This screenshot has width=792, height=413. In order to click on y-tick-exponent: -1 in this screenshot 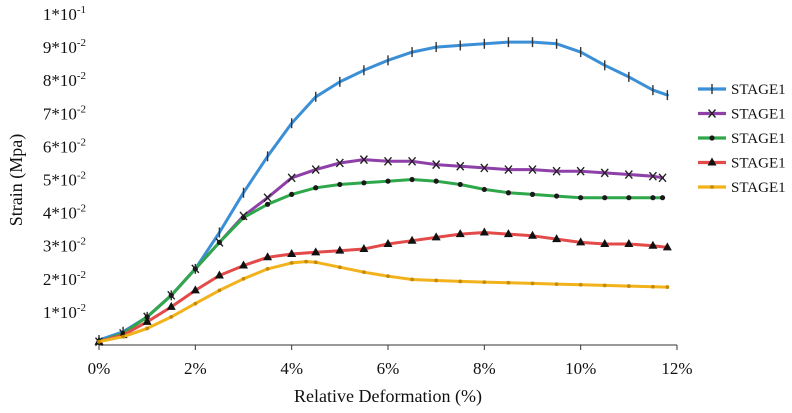, I will do `click(81, 10)`.